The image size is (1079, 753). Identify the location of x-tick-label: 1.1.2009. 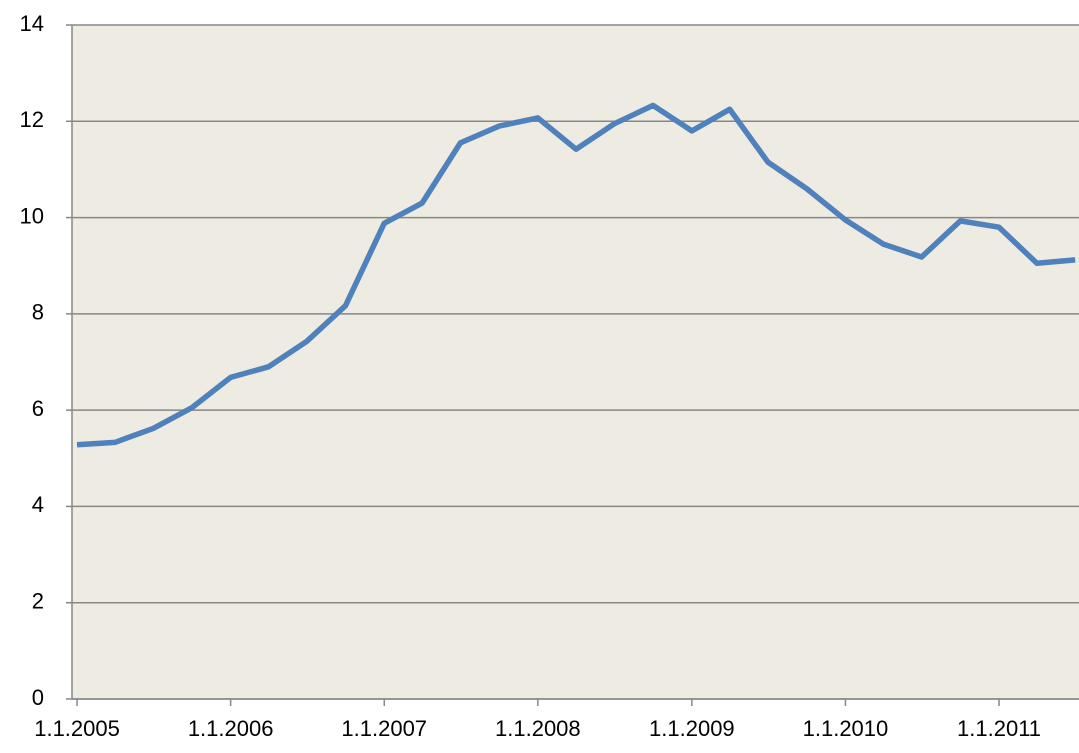
(692, 728).